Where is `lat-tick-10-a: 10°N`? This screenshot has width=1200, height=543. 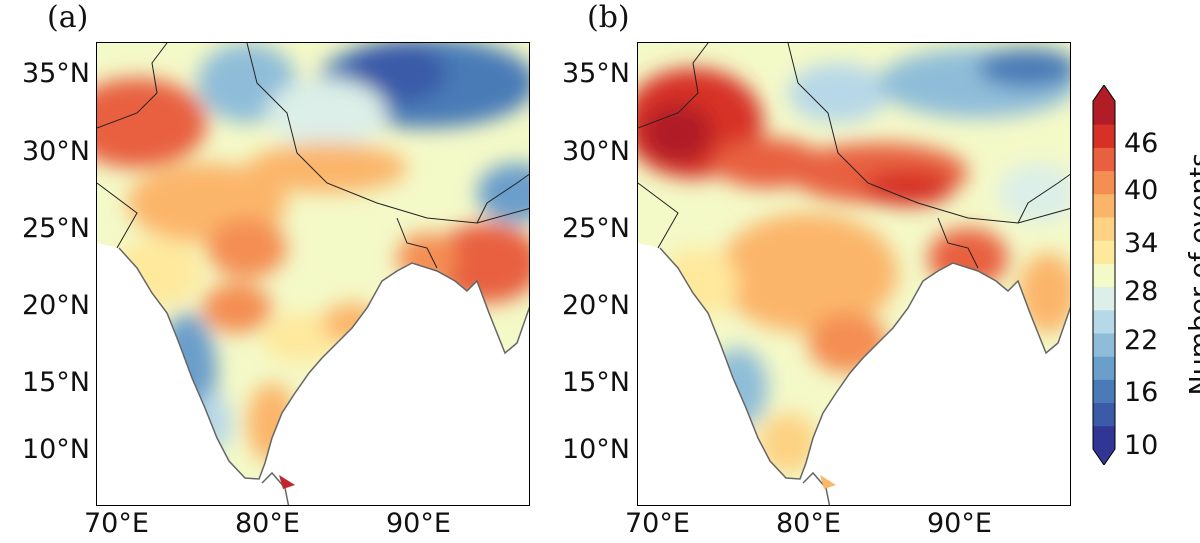
lat-tick-10-a: 10°N is located at coordinates (55, 449).